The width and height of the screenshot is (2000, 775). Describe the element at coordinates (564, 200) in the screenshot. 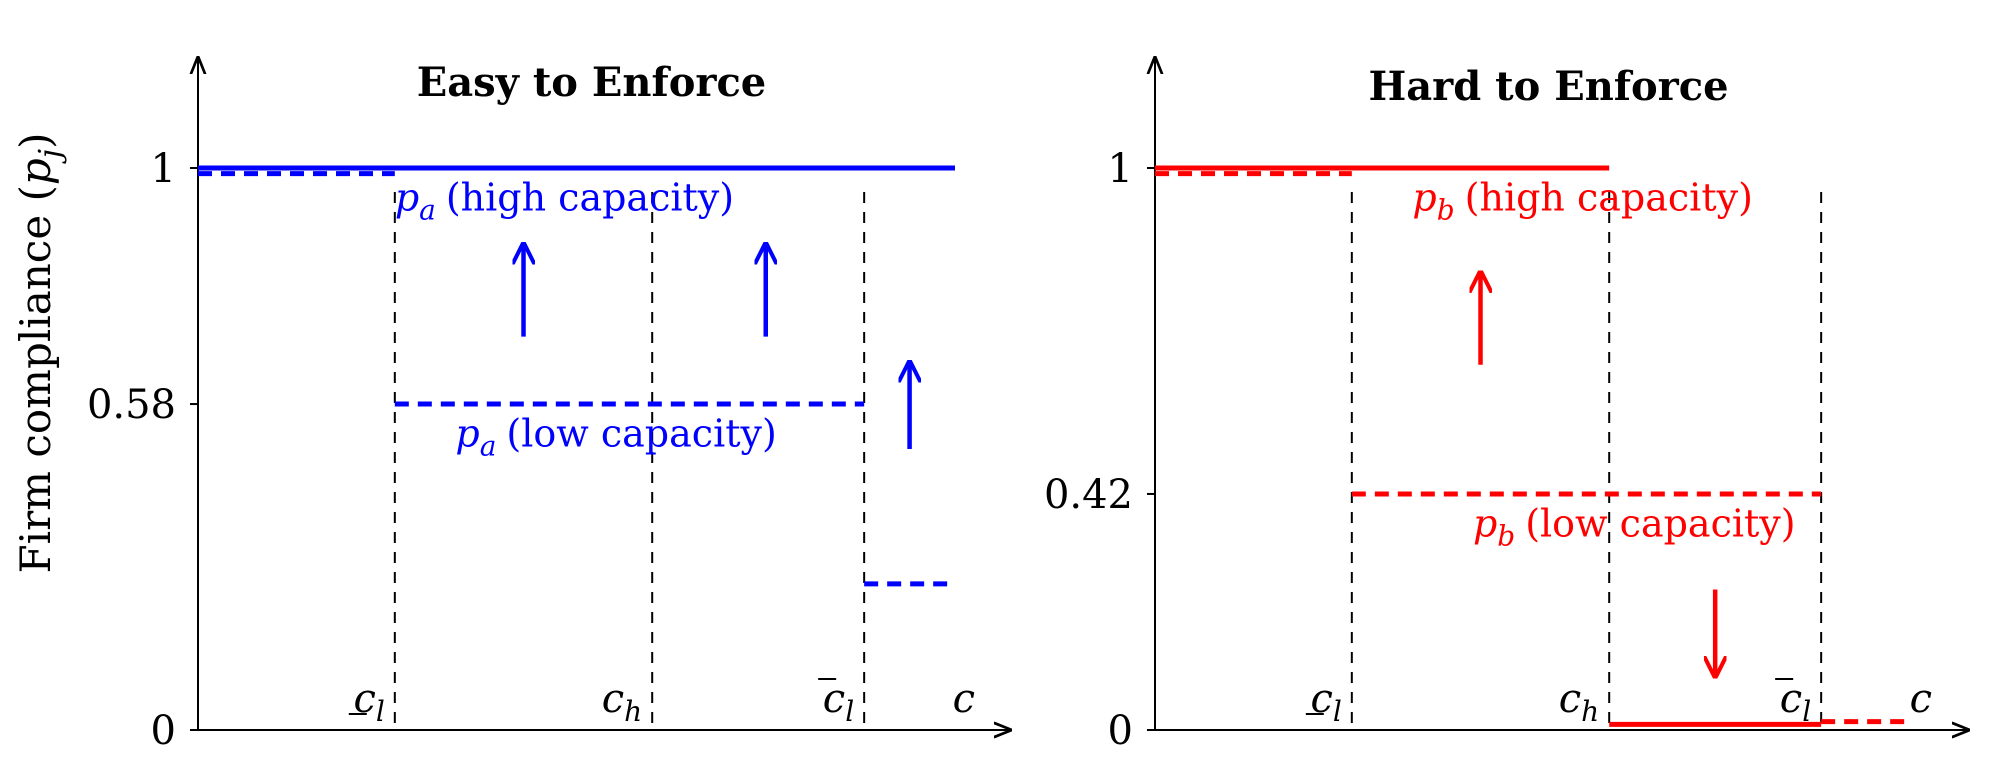

I see `label-high-capacity: pa (high capacity)` at that location.